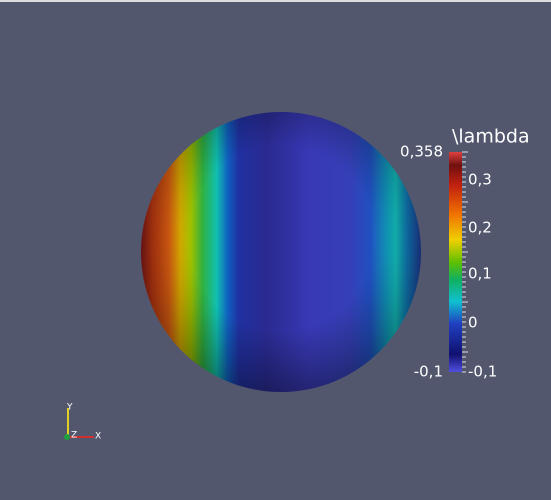 This screenshot has height=500, width=551. I want to click on color-bar, so click(455, 262).